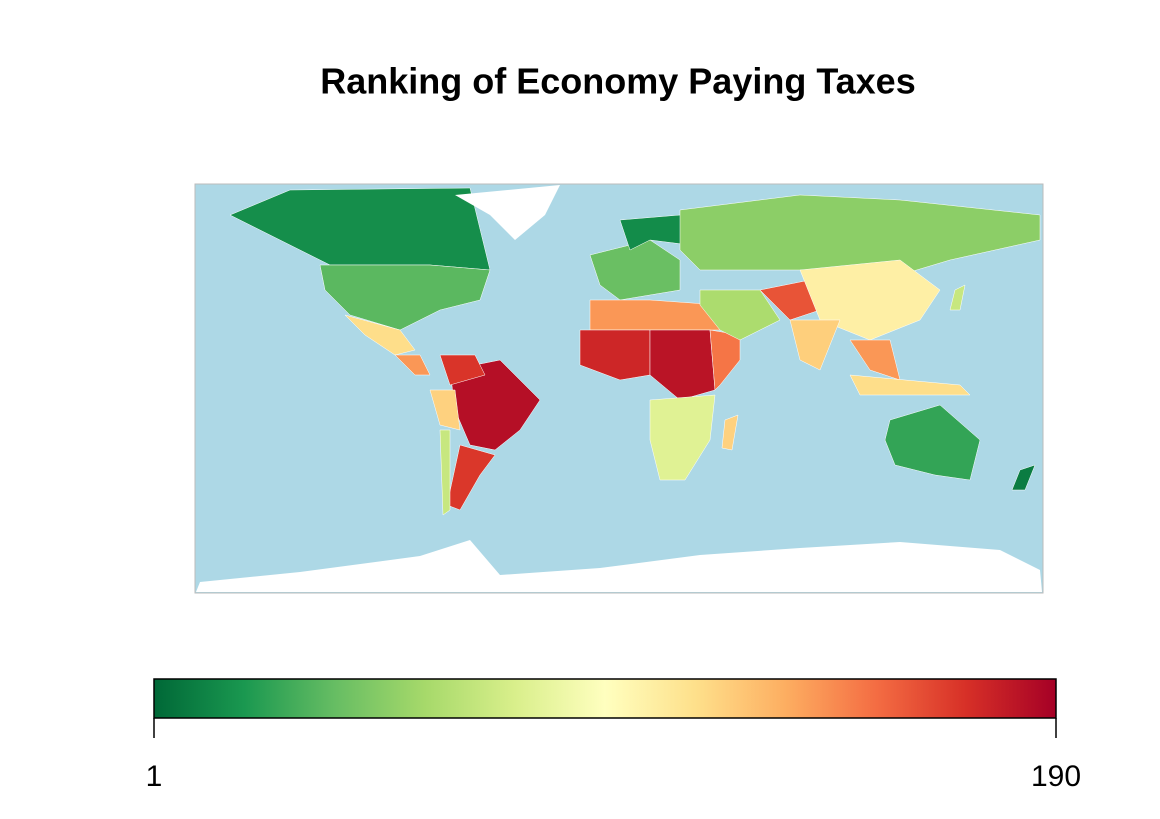 The height and width of the screenshot is (819, 1160). I want to click on legend-tick-label: 190, so click(1056, 776).